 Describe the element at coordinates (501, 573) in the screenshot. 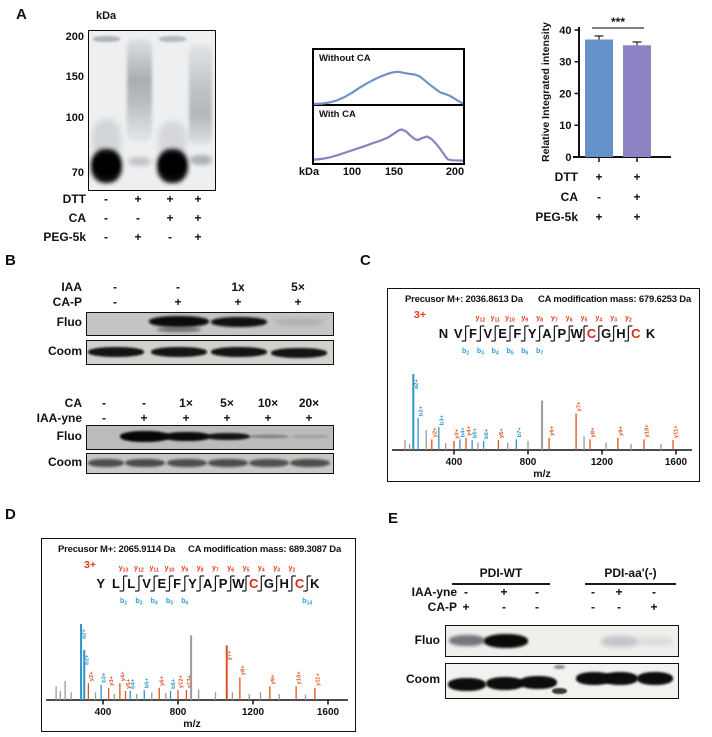

I see `group-pdi-wt-label: PDI-WT` at that location.